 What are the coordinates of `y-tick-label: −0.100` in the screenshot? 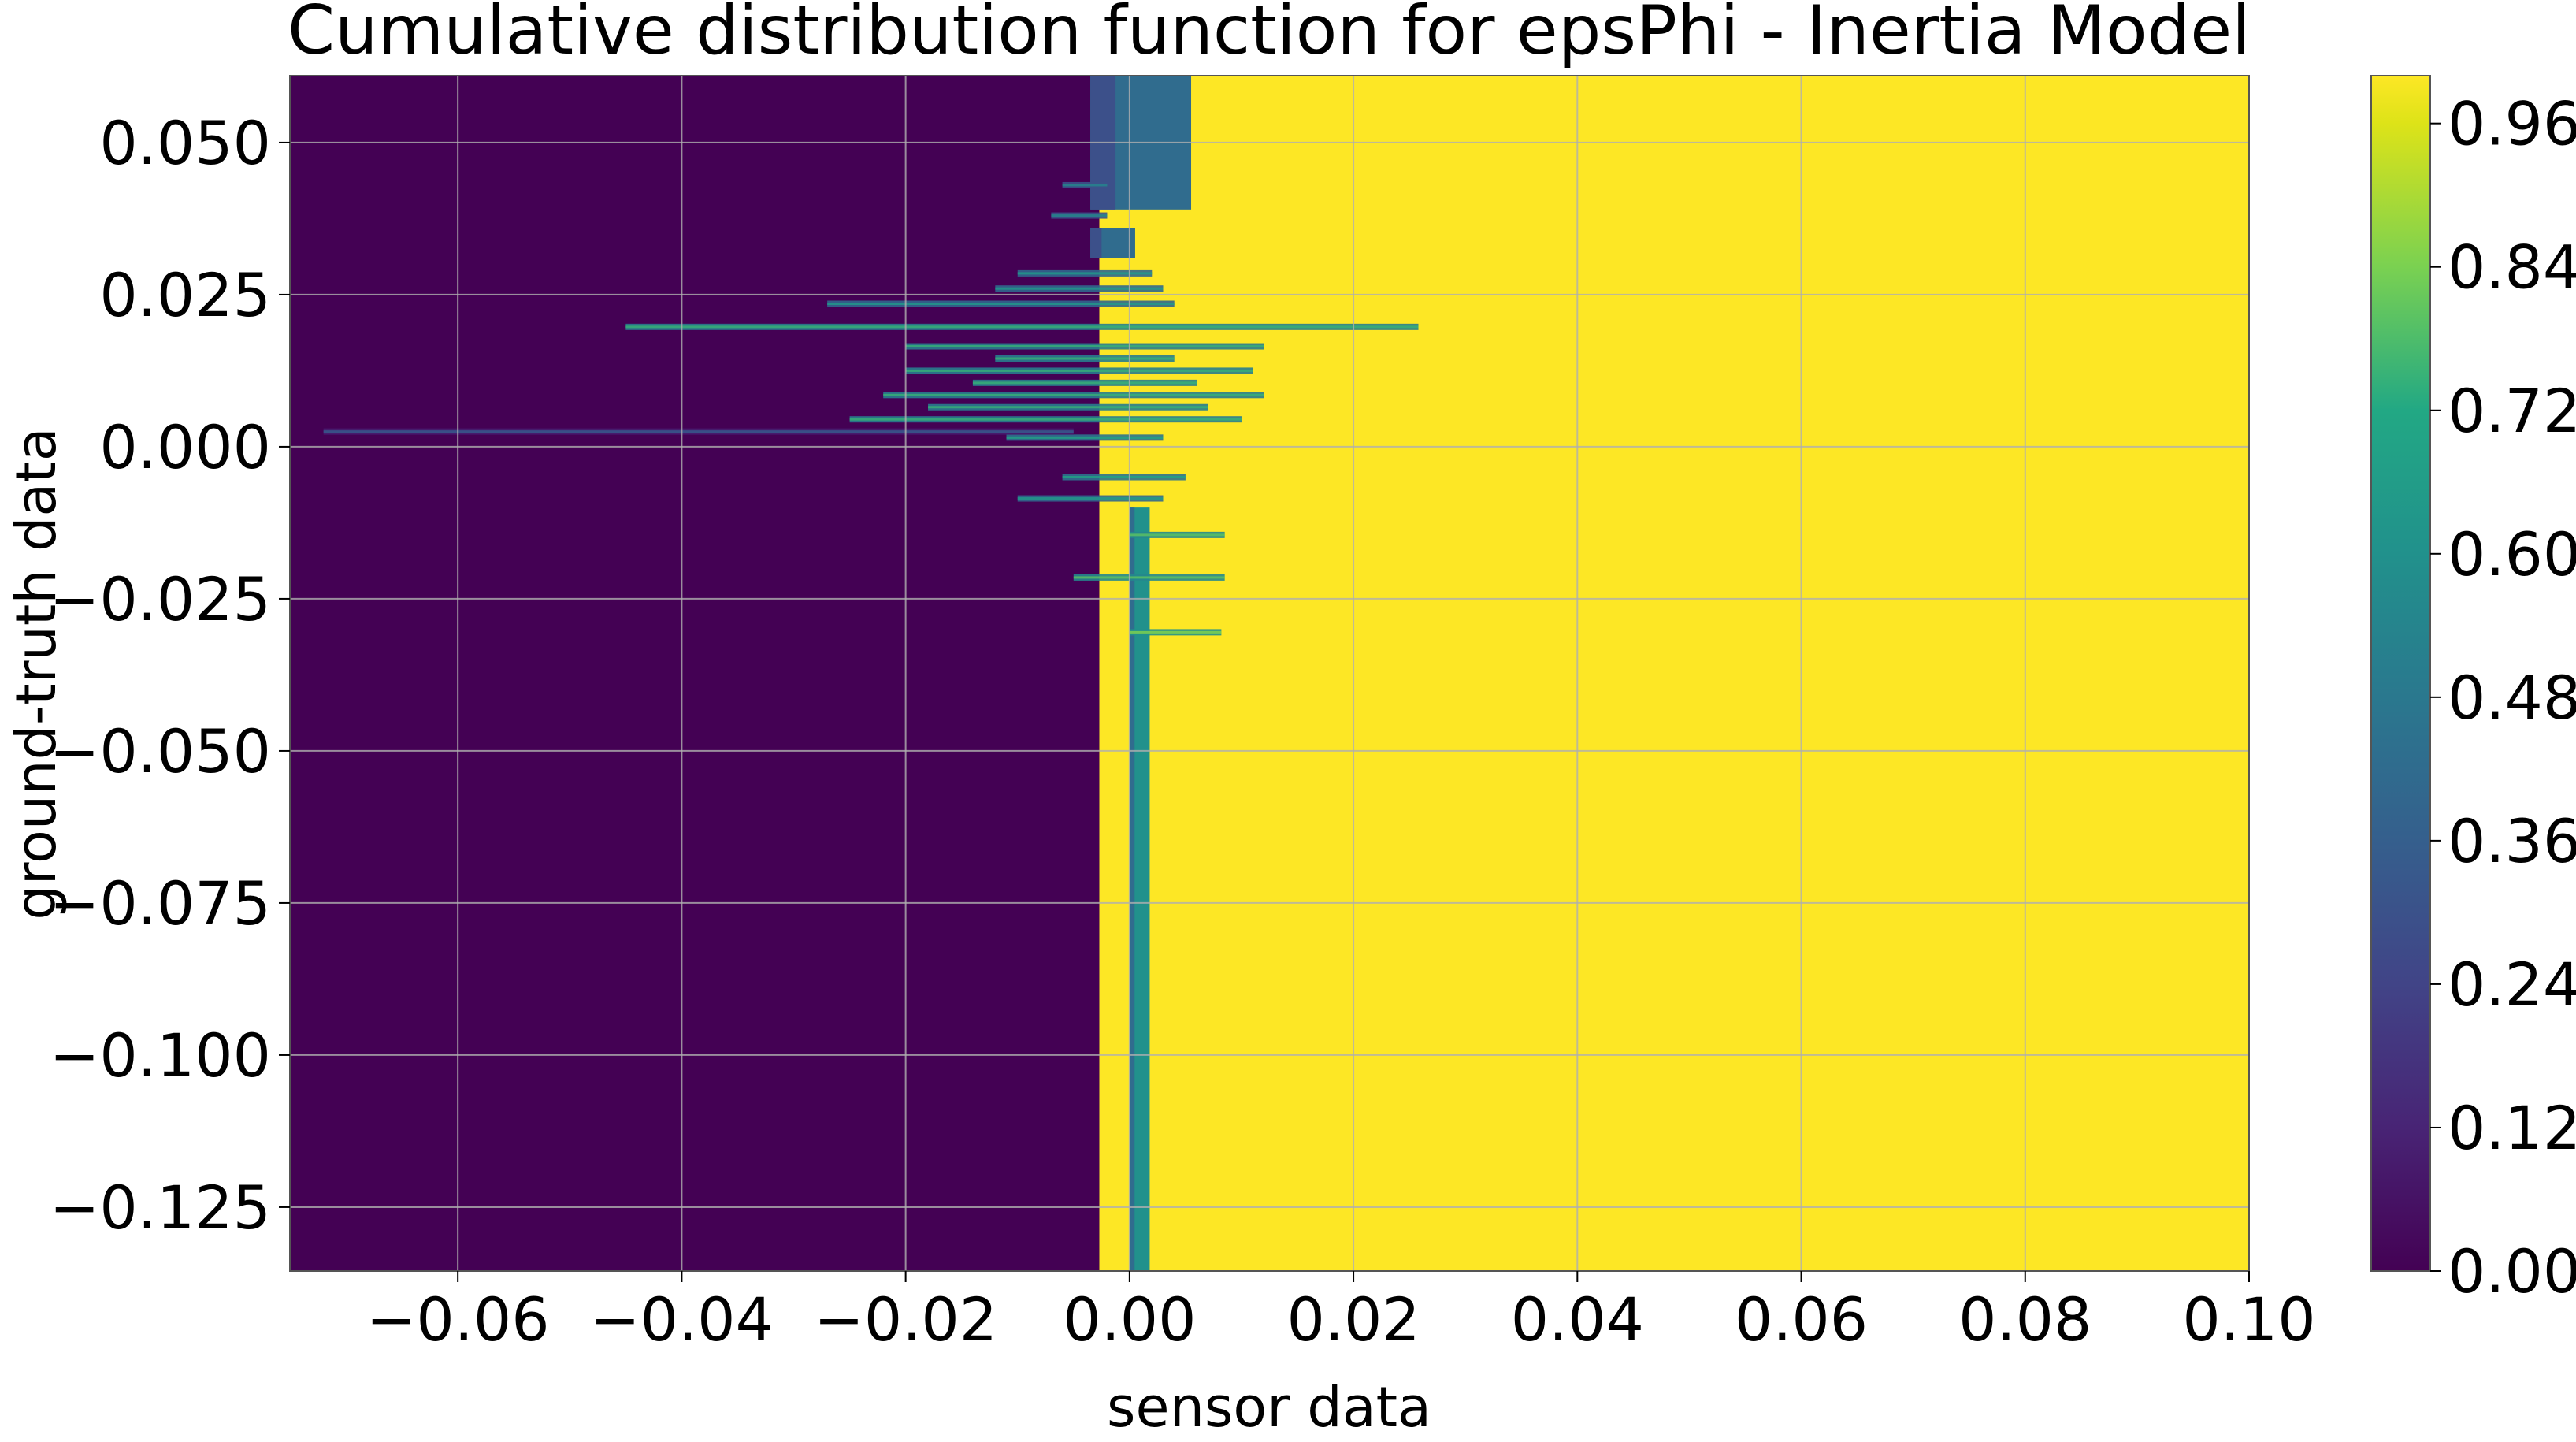 It's located at (160, 1055).